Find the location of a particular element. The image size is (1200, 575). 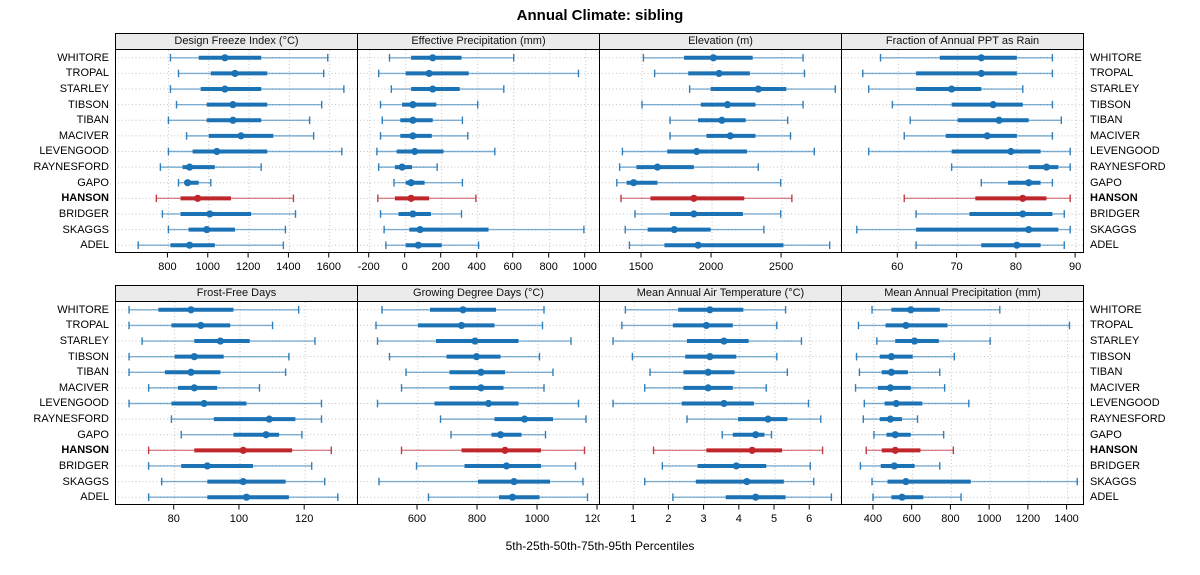

panel: Frost-Free Days is located at coordinates (236, 395).